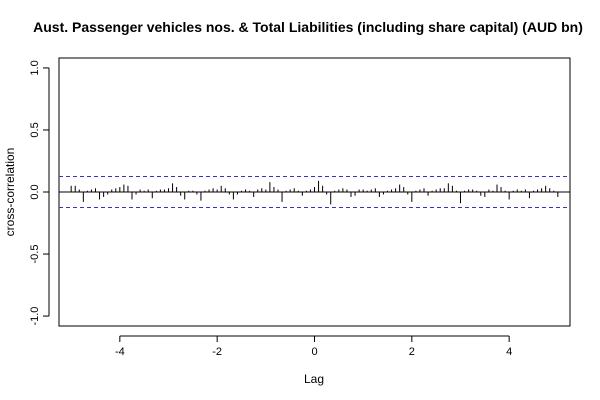 This screenshot has height=400, width=600. I want to click on y-axis: -1.0 -0.5 0.0 0.5 1.0, so click(39, 193).